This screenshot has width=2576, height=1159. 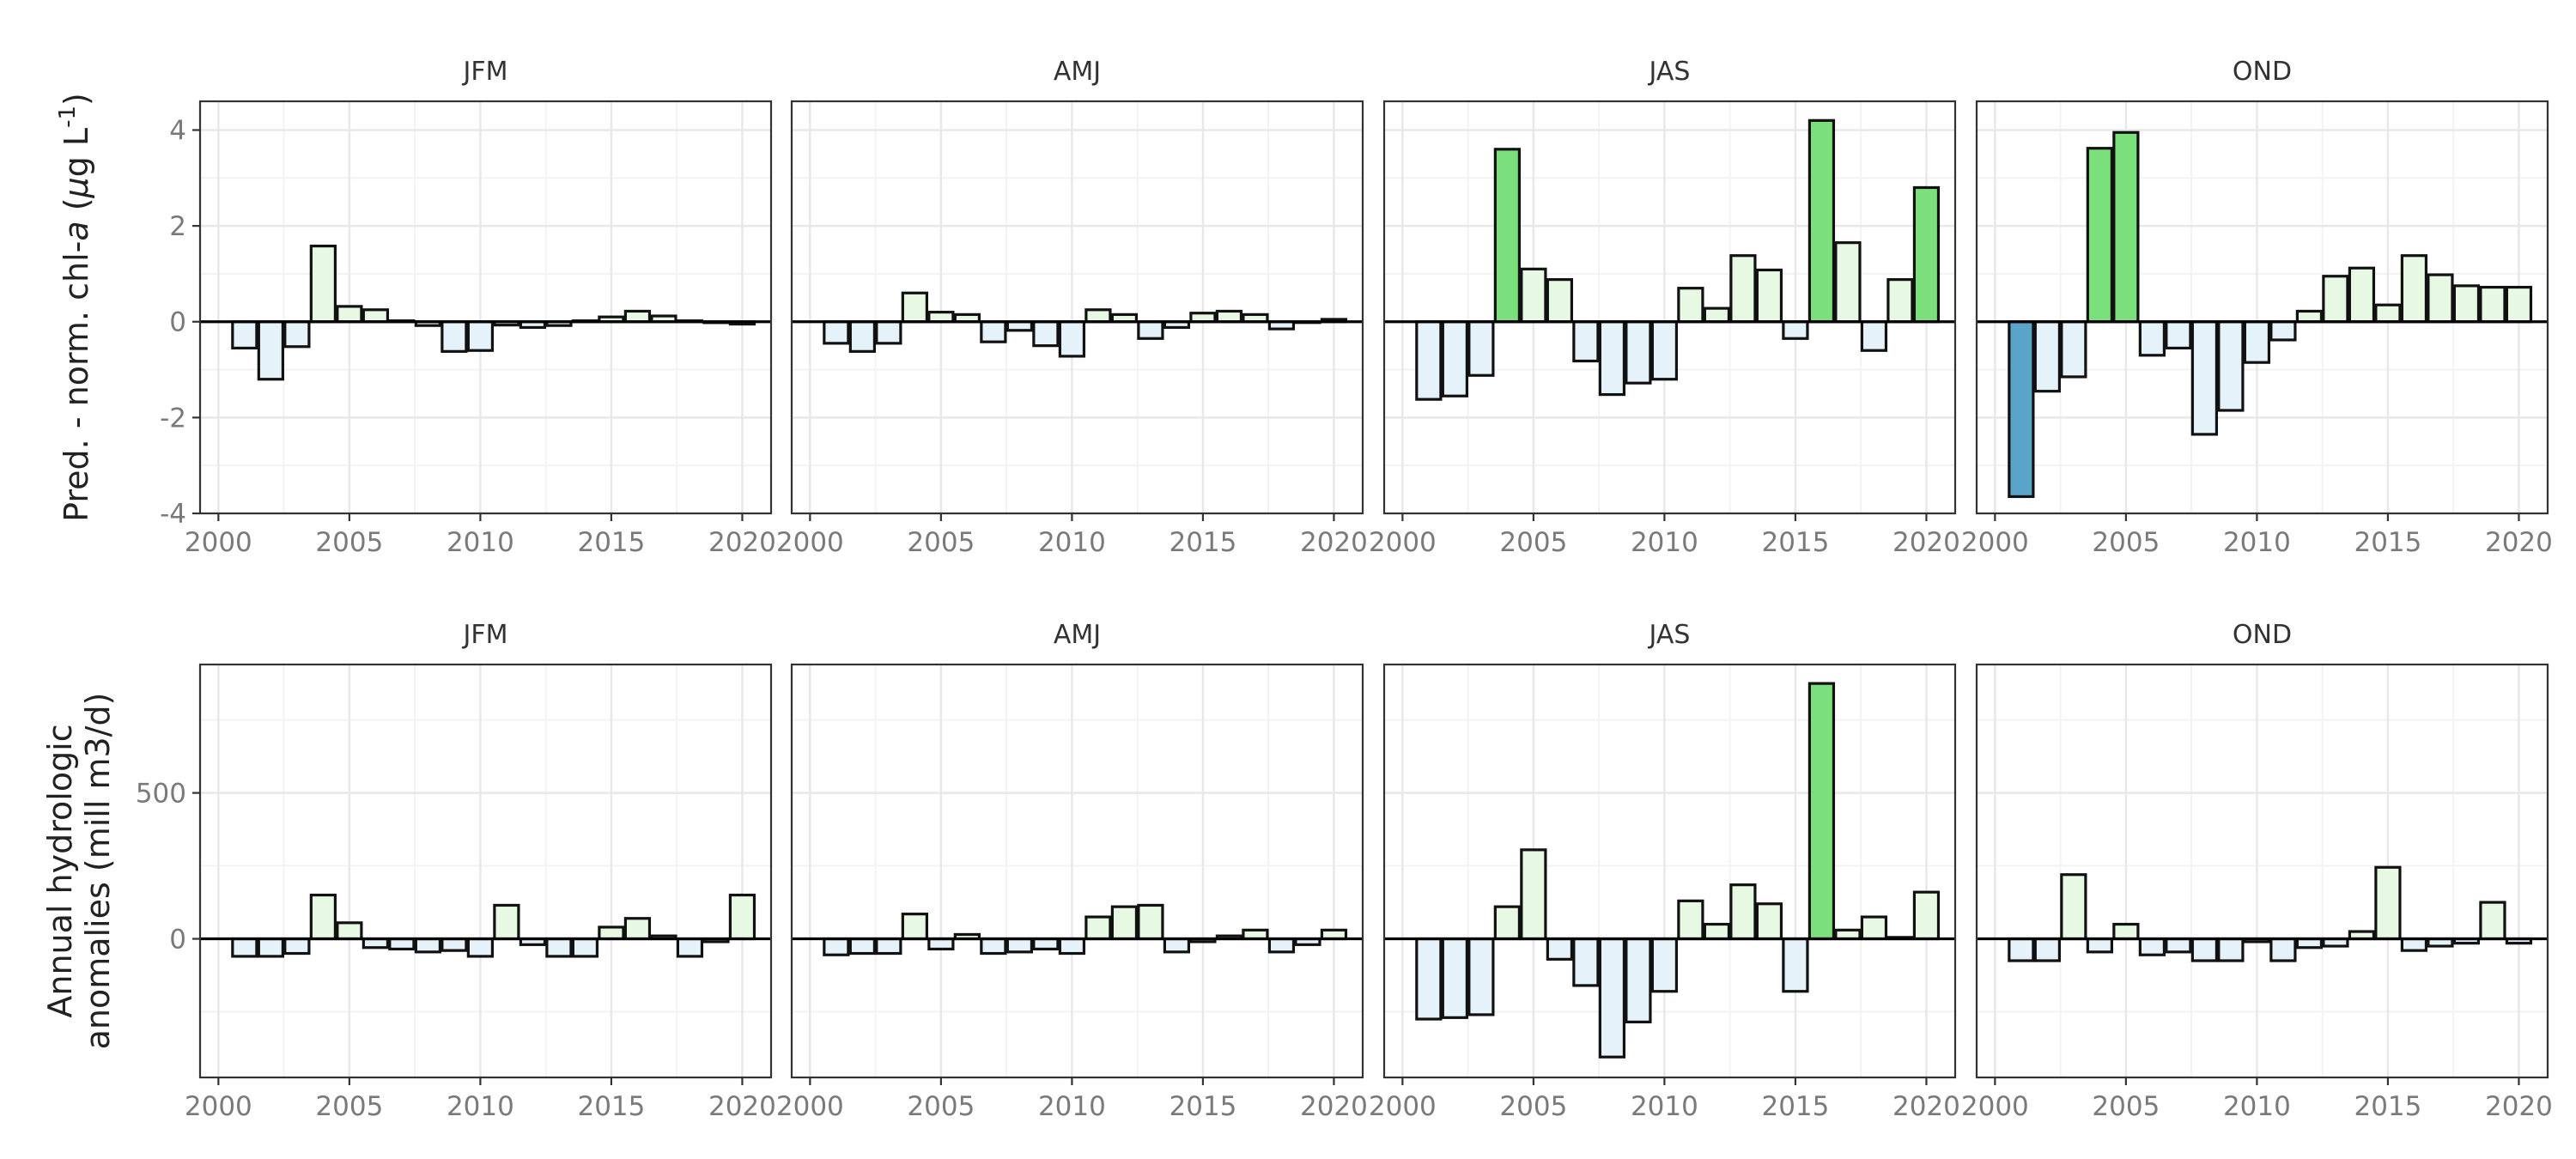 I want to click on bar-jfm-2016, so click(x=638, y=929).